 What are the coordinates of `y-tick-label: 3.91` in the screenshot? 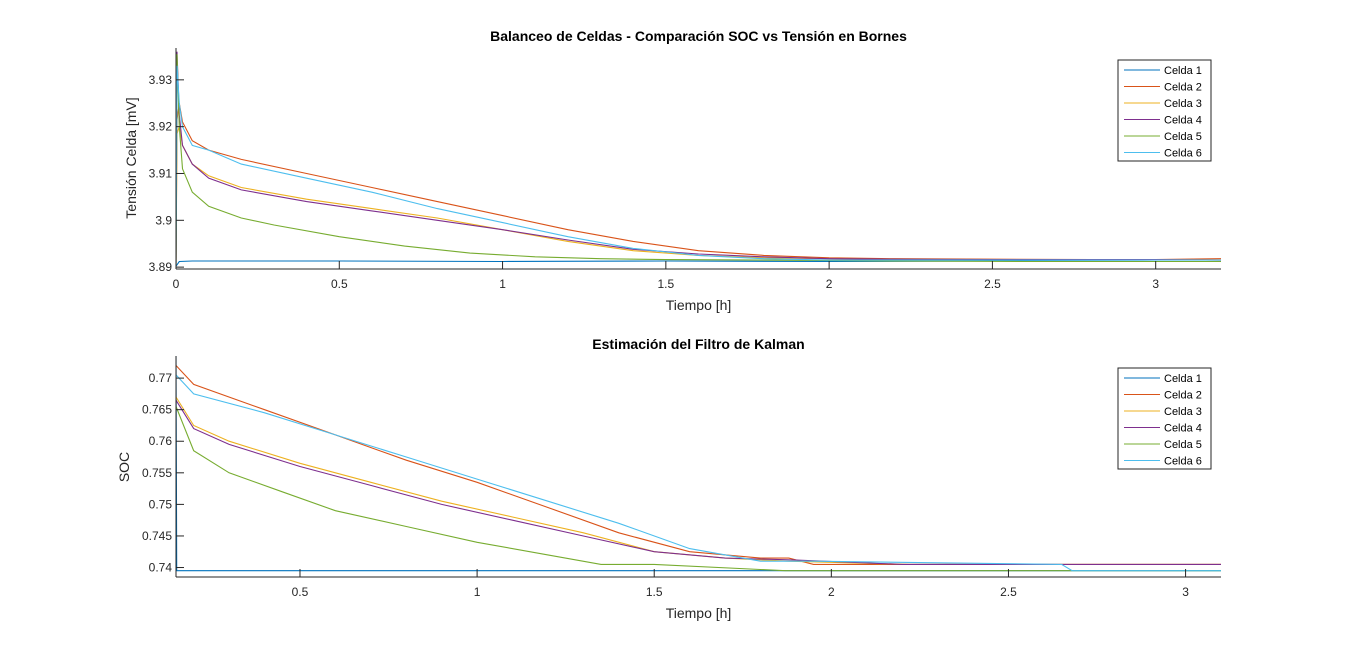 It's located at (161, 173).